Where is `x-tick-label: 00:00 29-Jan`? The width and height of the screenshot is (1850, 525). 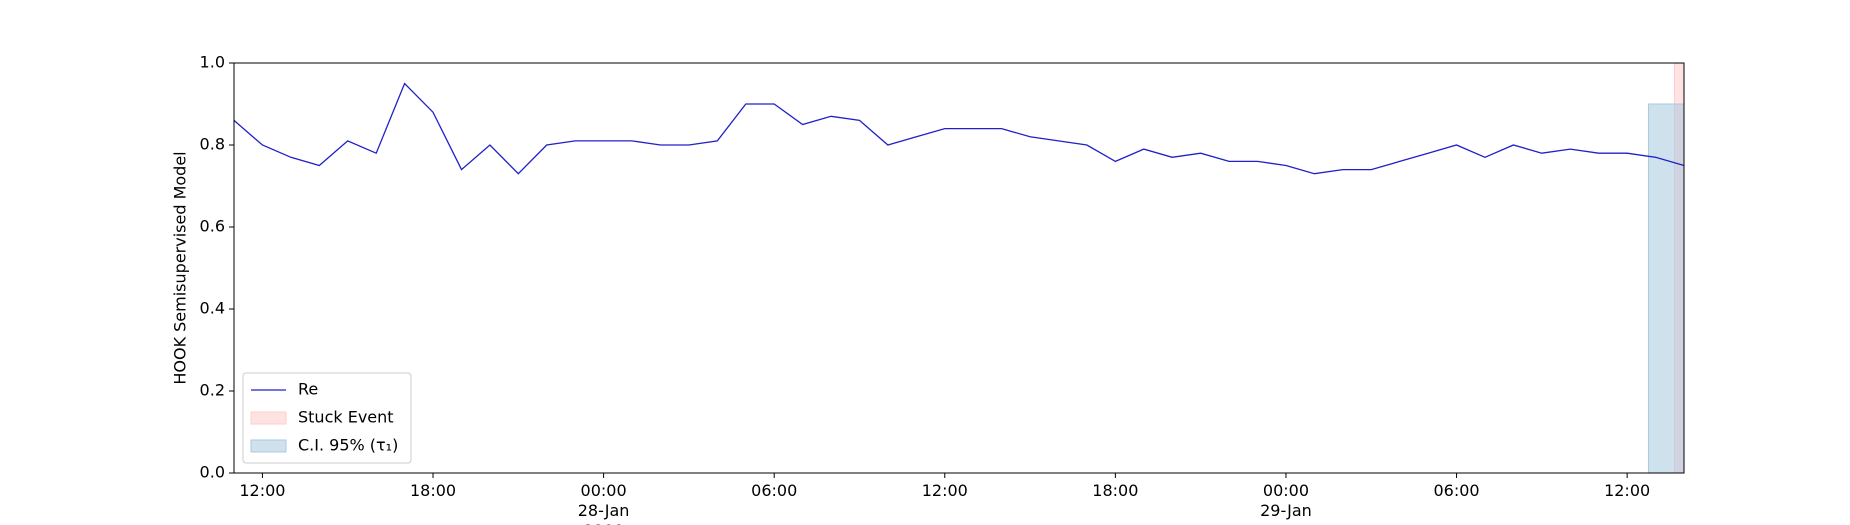 x-tick-label: 00:00 29-Jan is located at coordinates (1286, 500).